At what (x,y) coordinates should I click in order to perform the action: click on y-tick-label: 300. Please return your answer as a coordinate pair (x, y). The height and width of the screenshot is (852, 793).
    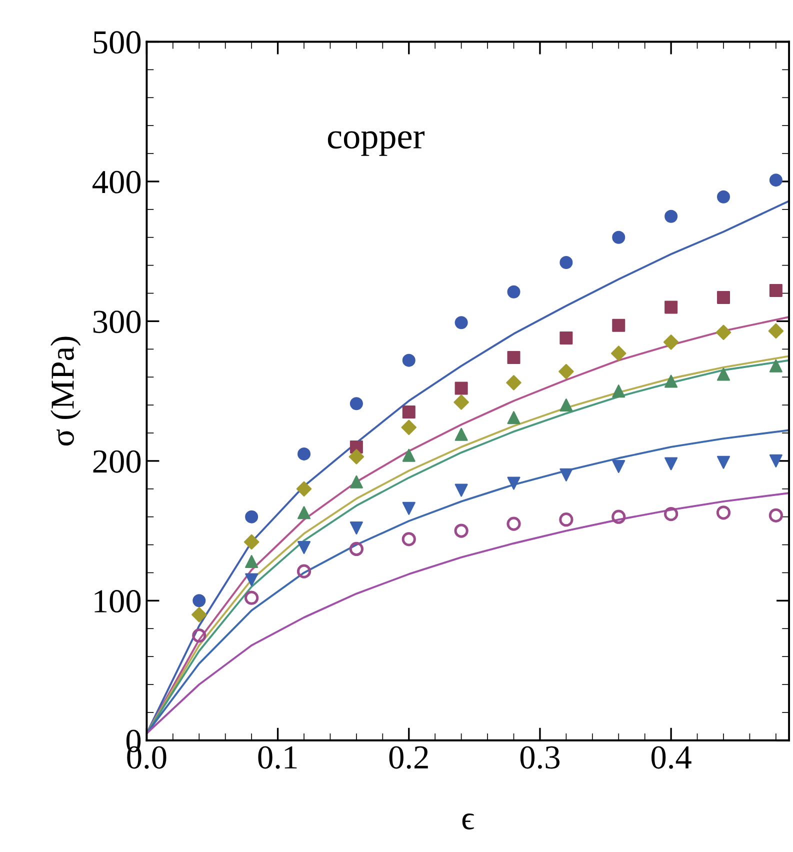
    Looking at the image, I should click on (117, 322).